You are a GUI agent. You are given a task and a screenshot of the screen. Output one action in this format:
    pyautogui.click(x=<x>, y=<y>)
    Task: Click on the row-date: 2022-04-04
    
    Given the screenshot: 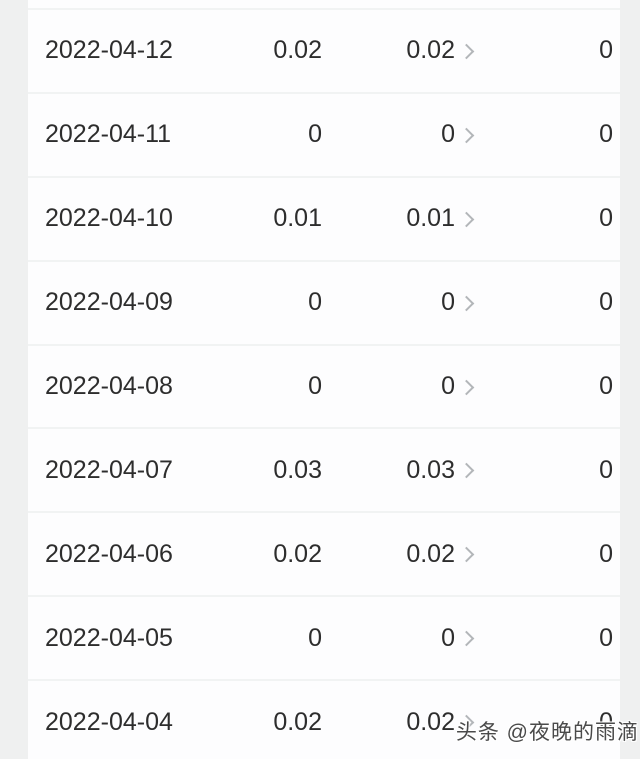 What is the action you would take?
    pyautogui.click(x=109, y=721)
    